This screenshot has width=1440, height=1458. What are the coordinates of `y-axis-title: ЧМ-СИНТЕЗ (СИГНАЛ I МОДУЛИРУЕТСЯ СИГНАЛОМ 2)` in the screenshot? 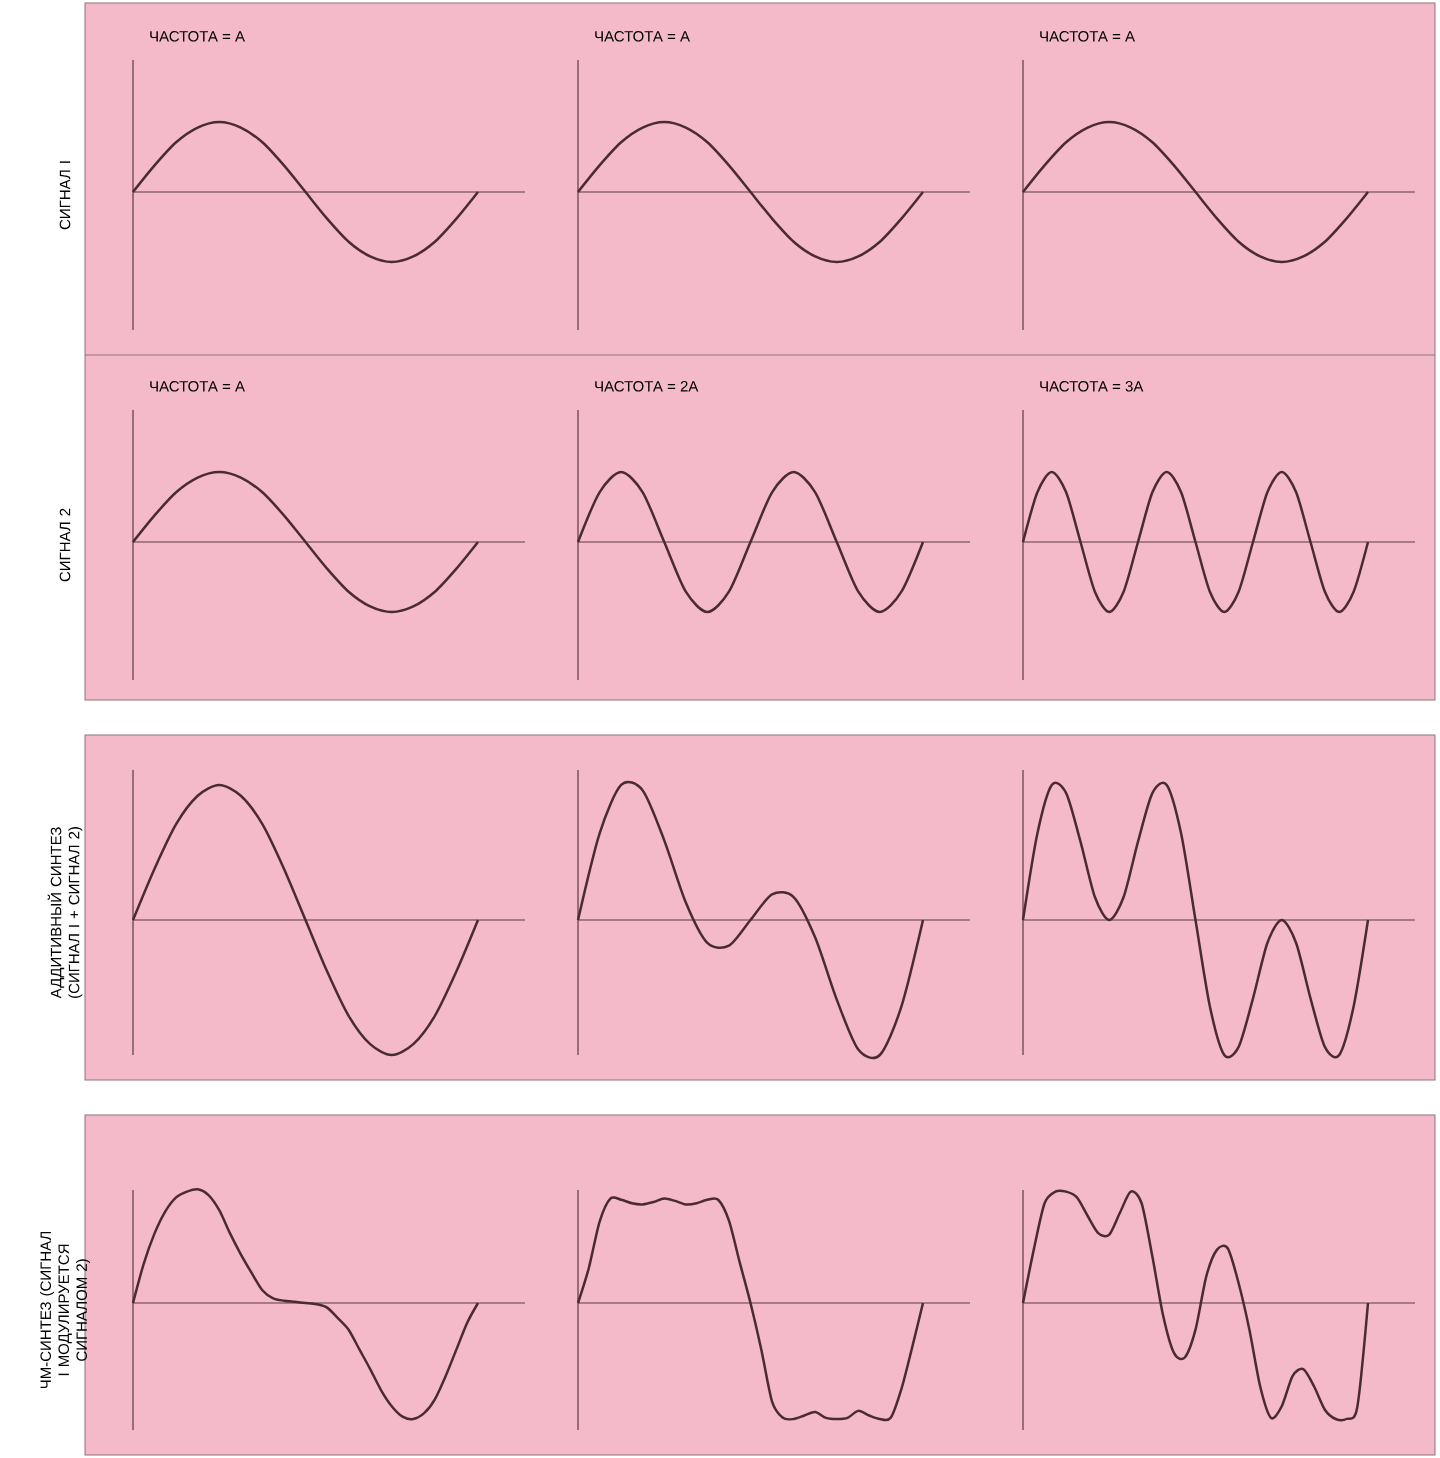 It's located at (65, 1310).